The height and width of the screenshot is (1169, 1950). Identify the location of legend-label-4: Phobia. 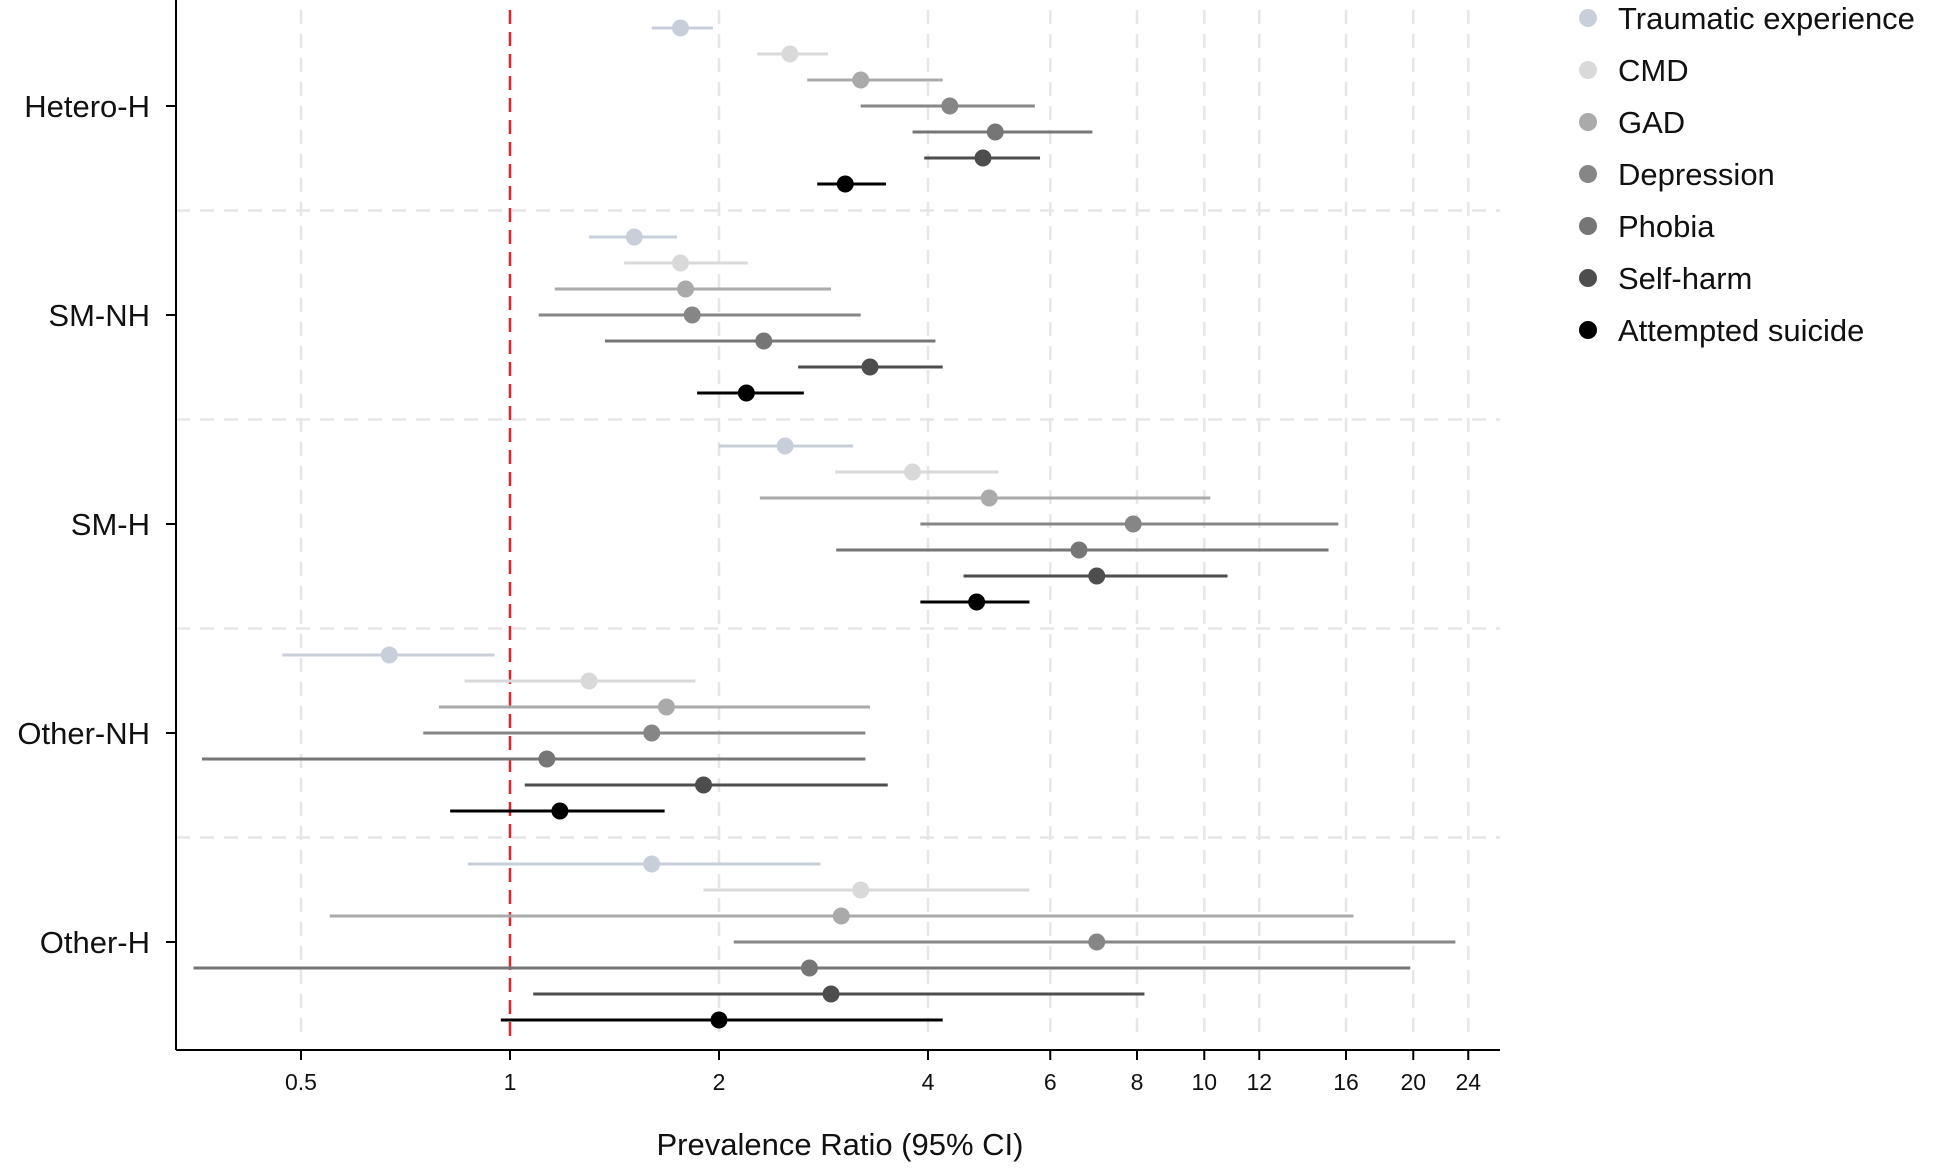
(1666, 226).